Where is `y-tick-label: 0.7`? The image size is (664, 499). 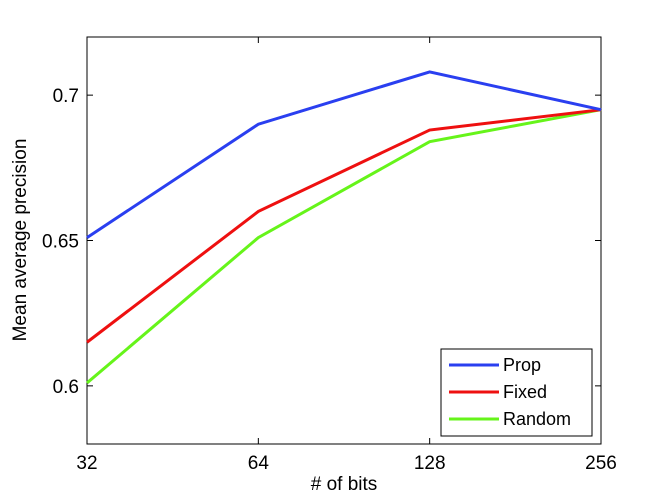
y-tick-label: 0.7 is located at coordinates (66, 96).